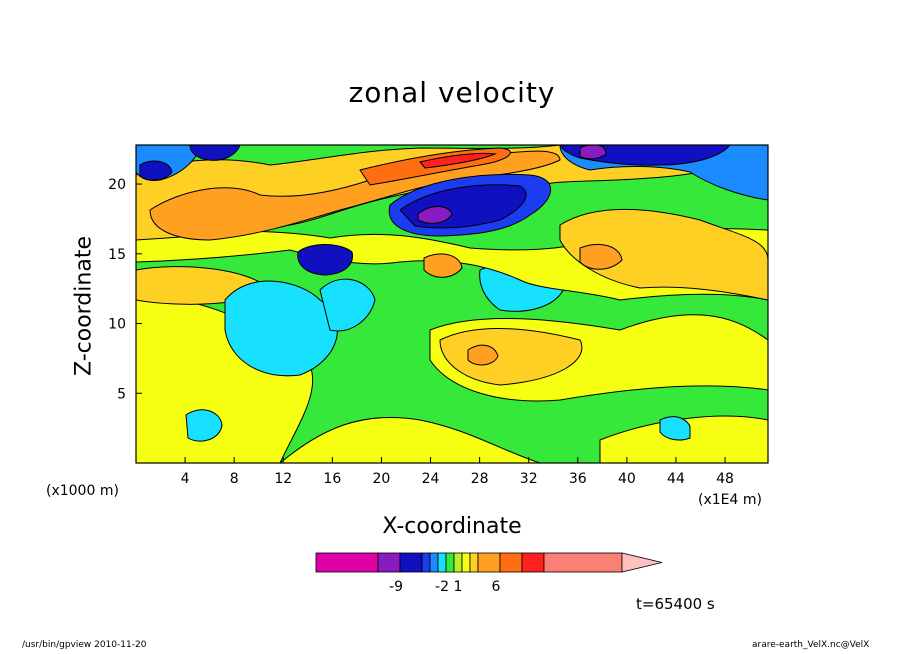 This screenshot has width=904, height=654. Describe the element at coordinates (117, 255) in the screenshot. I see `y-tick-label: 15` at that location.